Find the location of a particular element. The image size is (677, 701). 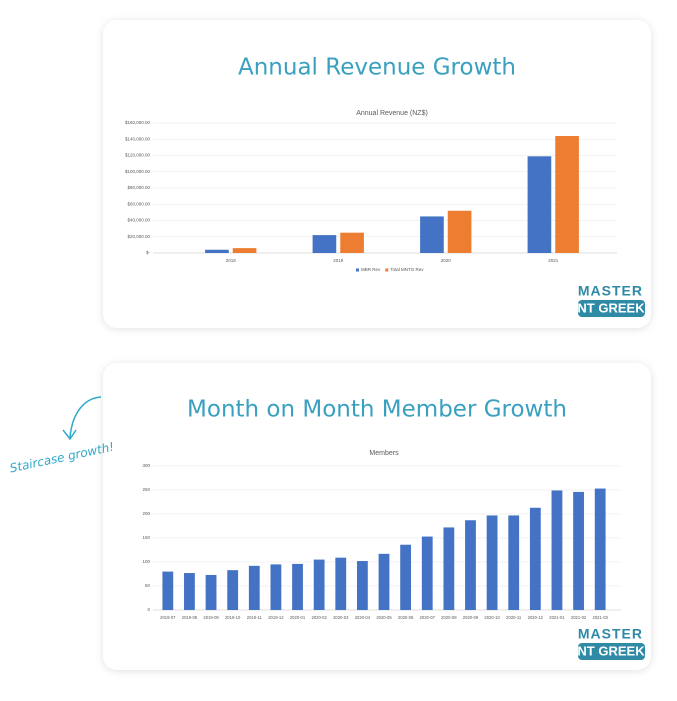

y-tick-label: $40,000.00 is located at coordinates (138, 220).